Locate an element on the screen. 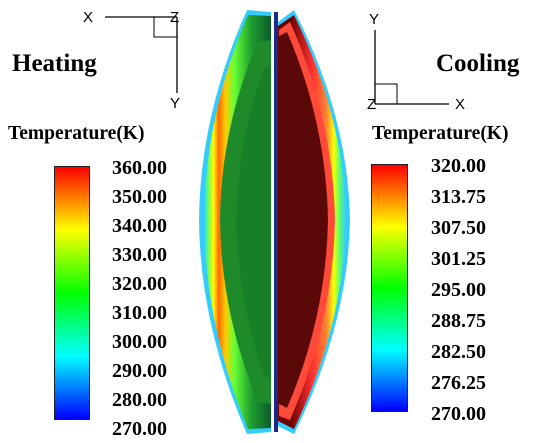 The width and height of the screenshot is (550, 443). heating-tick-label: 320.00 is located at coordinates (139, 284).